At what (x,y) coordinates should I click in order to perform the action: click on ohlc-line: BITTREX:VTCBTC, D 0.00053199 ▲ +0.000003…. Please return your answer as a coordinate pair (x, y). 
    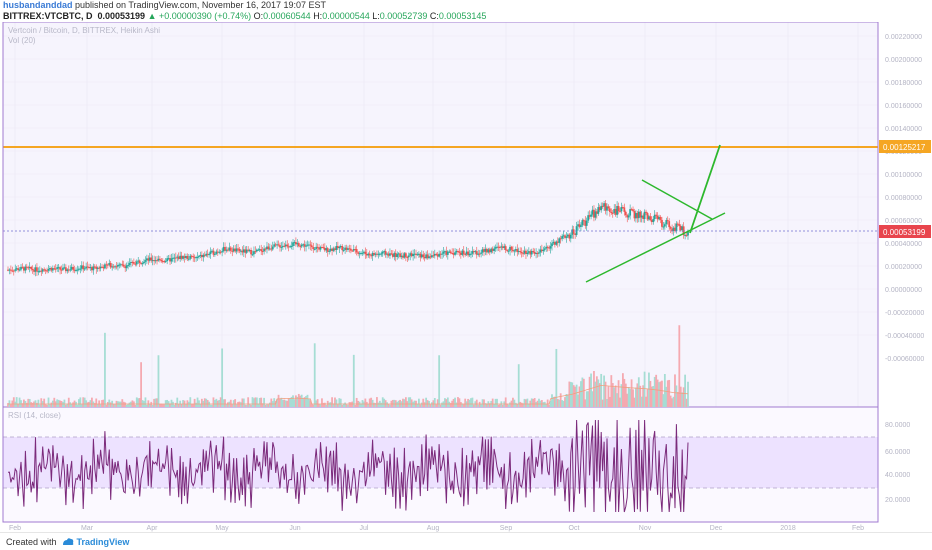
    Looking at the image, I should click on (467, 16).